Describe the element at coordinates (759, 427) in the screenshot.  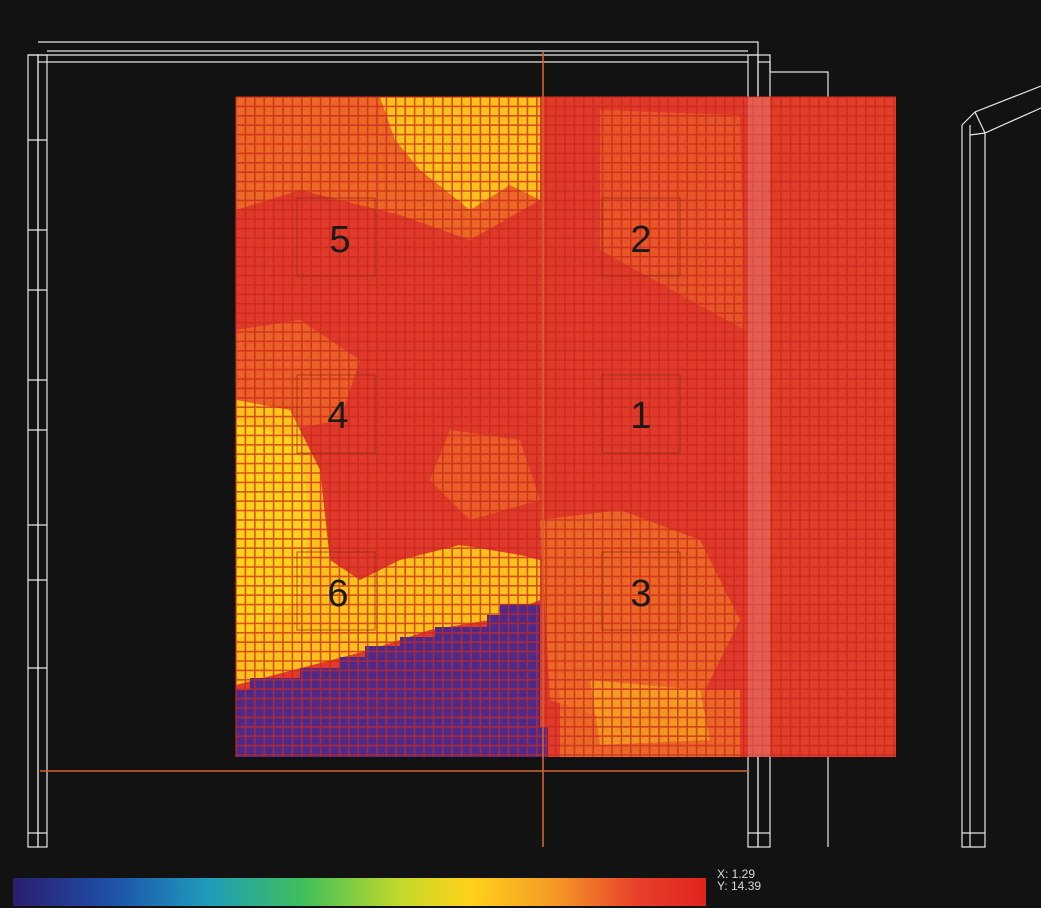
I see `column-overlay` at that location.